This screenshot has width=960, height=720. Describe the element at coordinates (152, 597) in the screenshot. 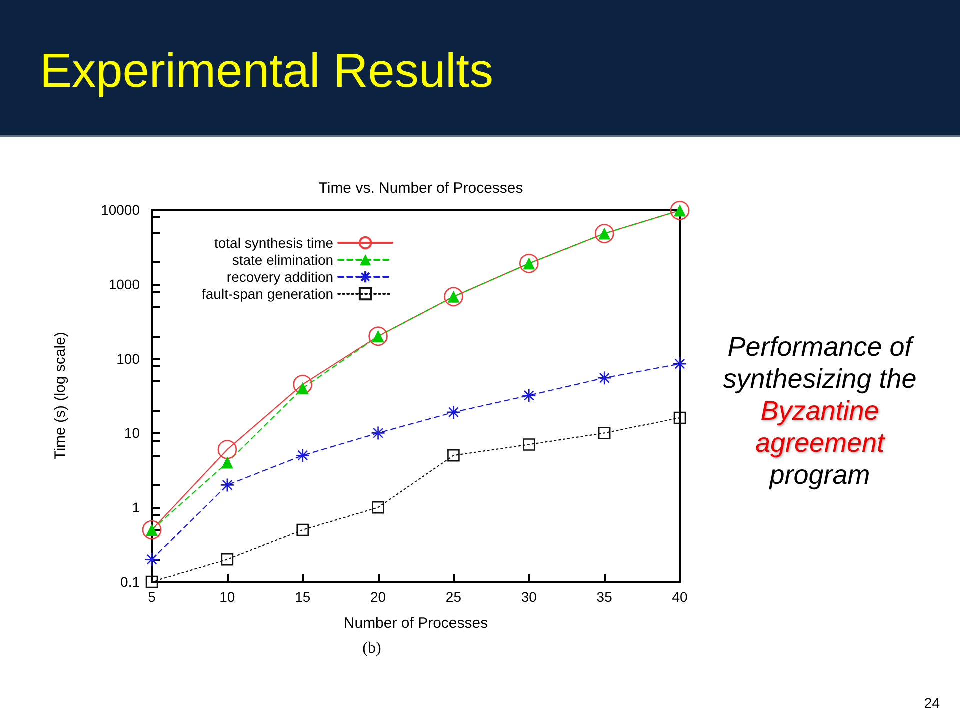

I see `x-tick-label: 5` at that location.